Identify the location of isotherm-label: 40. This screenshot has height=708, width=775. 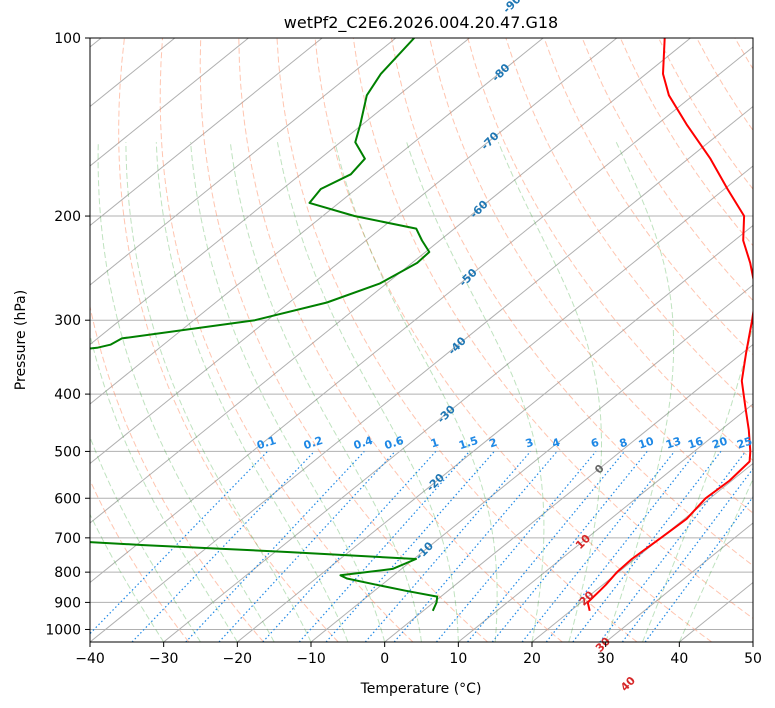
(628, 684).